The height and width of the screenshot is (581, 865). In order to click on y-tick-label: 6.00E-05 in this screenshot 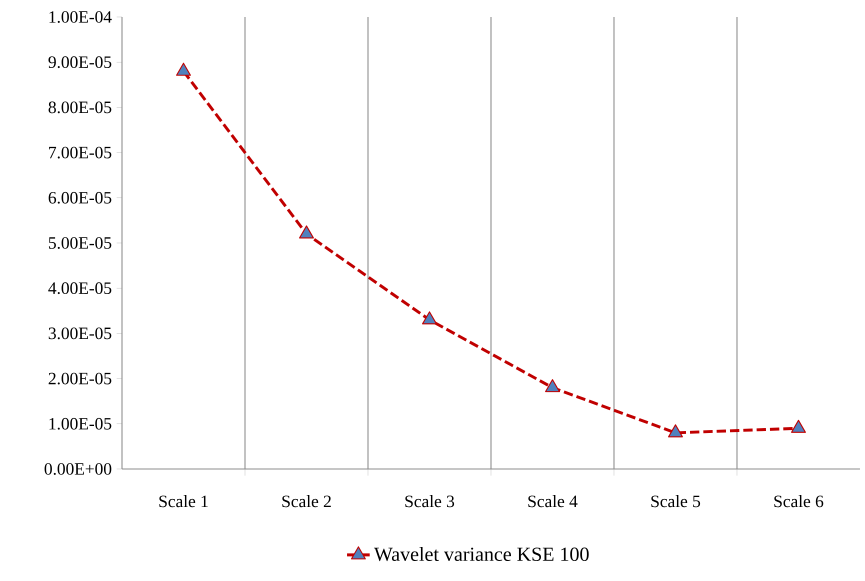, I will do `click(80, 198)`.